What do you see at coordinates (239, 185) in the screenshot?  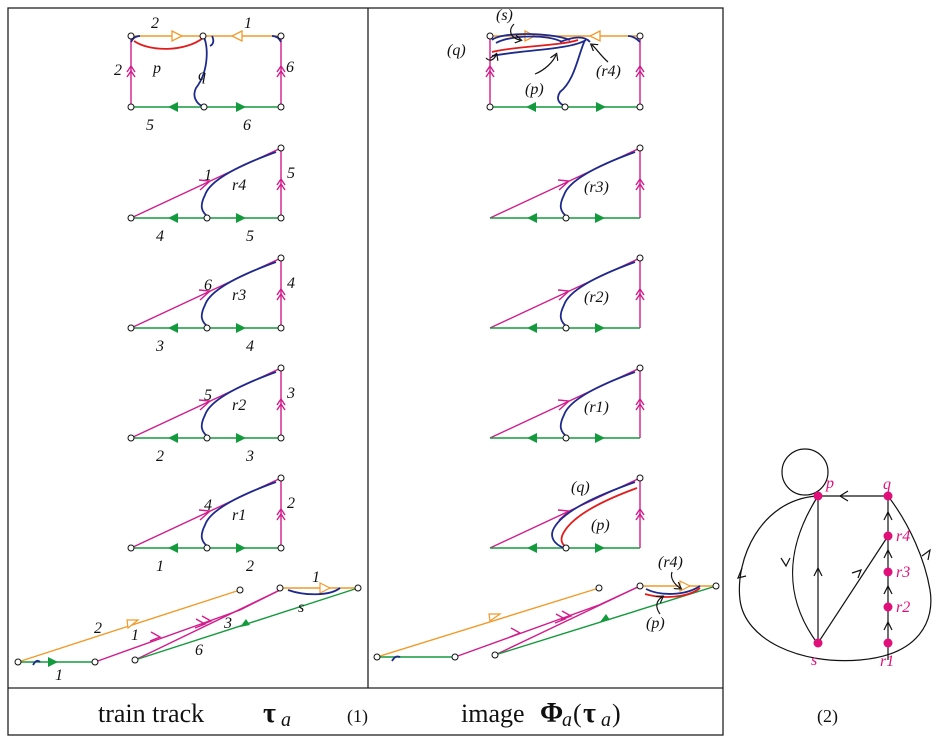 I see `label-r4: r4` at bounding box center [239, 185].